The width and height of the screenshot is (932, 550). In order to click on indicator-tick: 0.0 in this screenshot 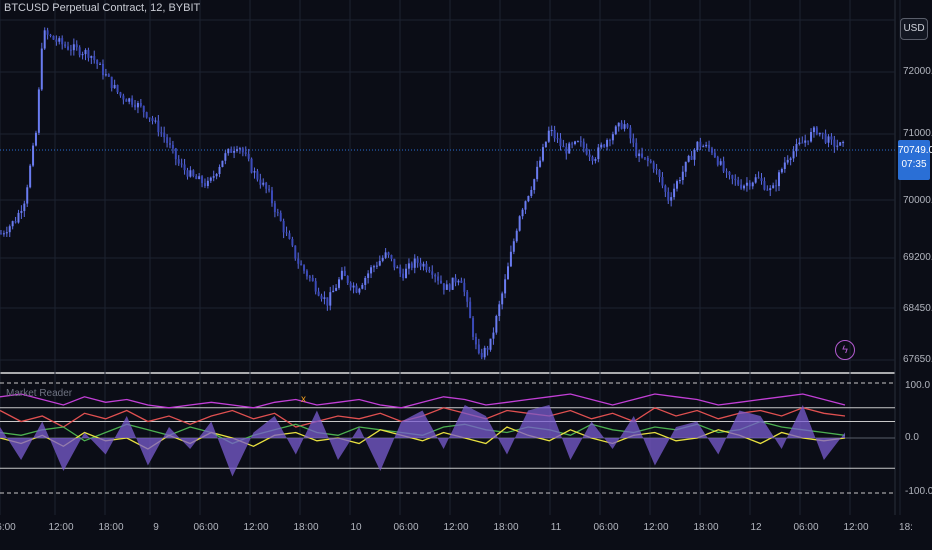, I will do `click(912, 437)`.